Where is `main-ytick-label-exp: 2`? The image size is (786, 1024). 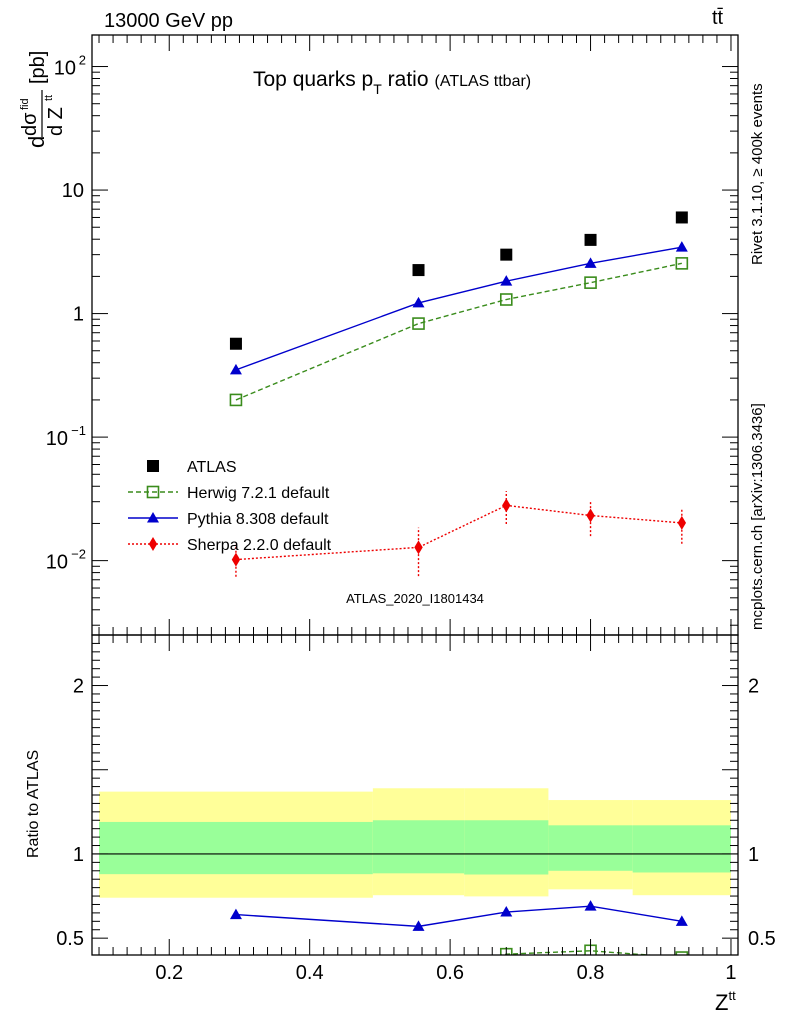 main-ytick-label-exp: 2 is located at coordinates (82, 60).